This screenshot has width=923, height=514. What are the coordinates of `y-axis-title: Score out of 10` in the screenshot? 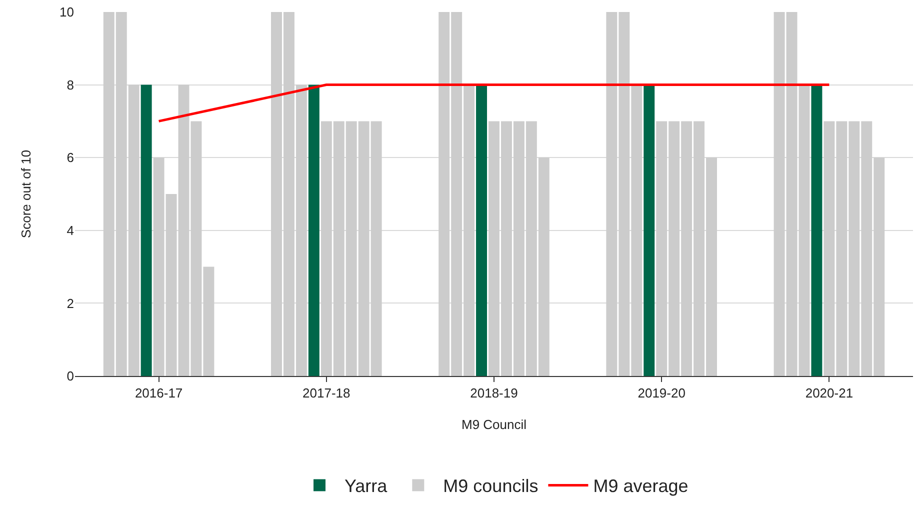 It's located at (26, 194).